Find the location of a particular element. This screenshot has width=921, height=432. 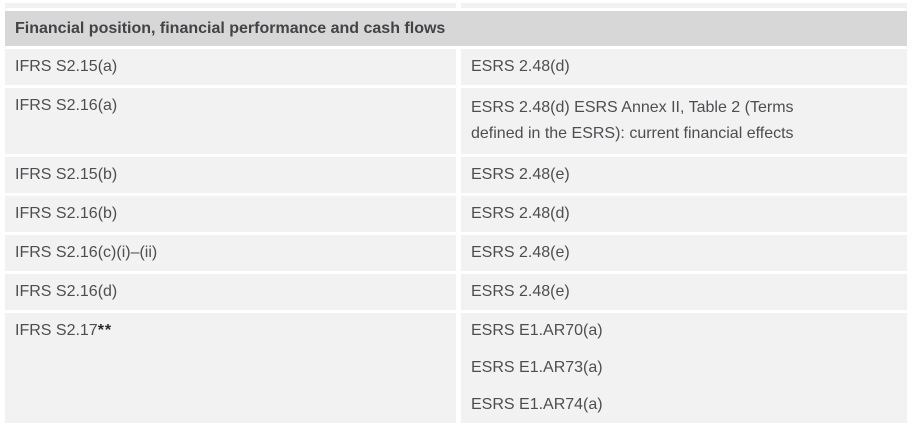

esrs-text-line: ESRS E1.AR70(a) is located at coordinates (537, 330).